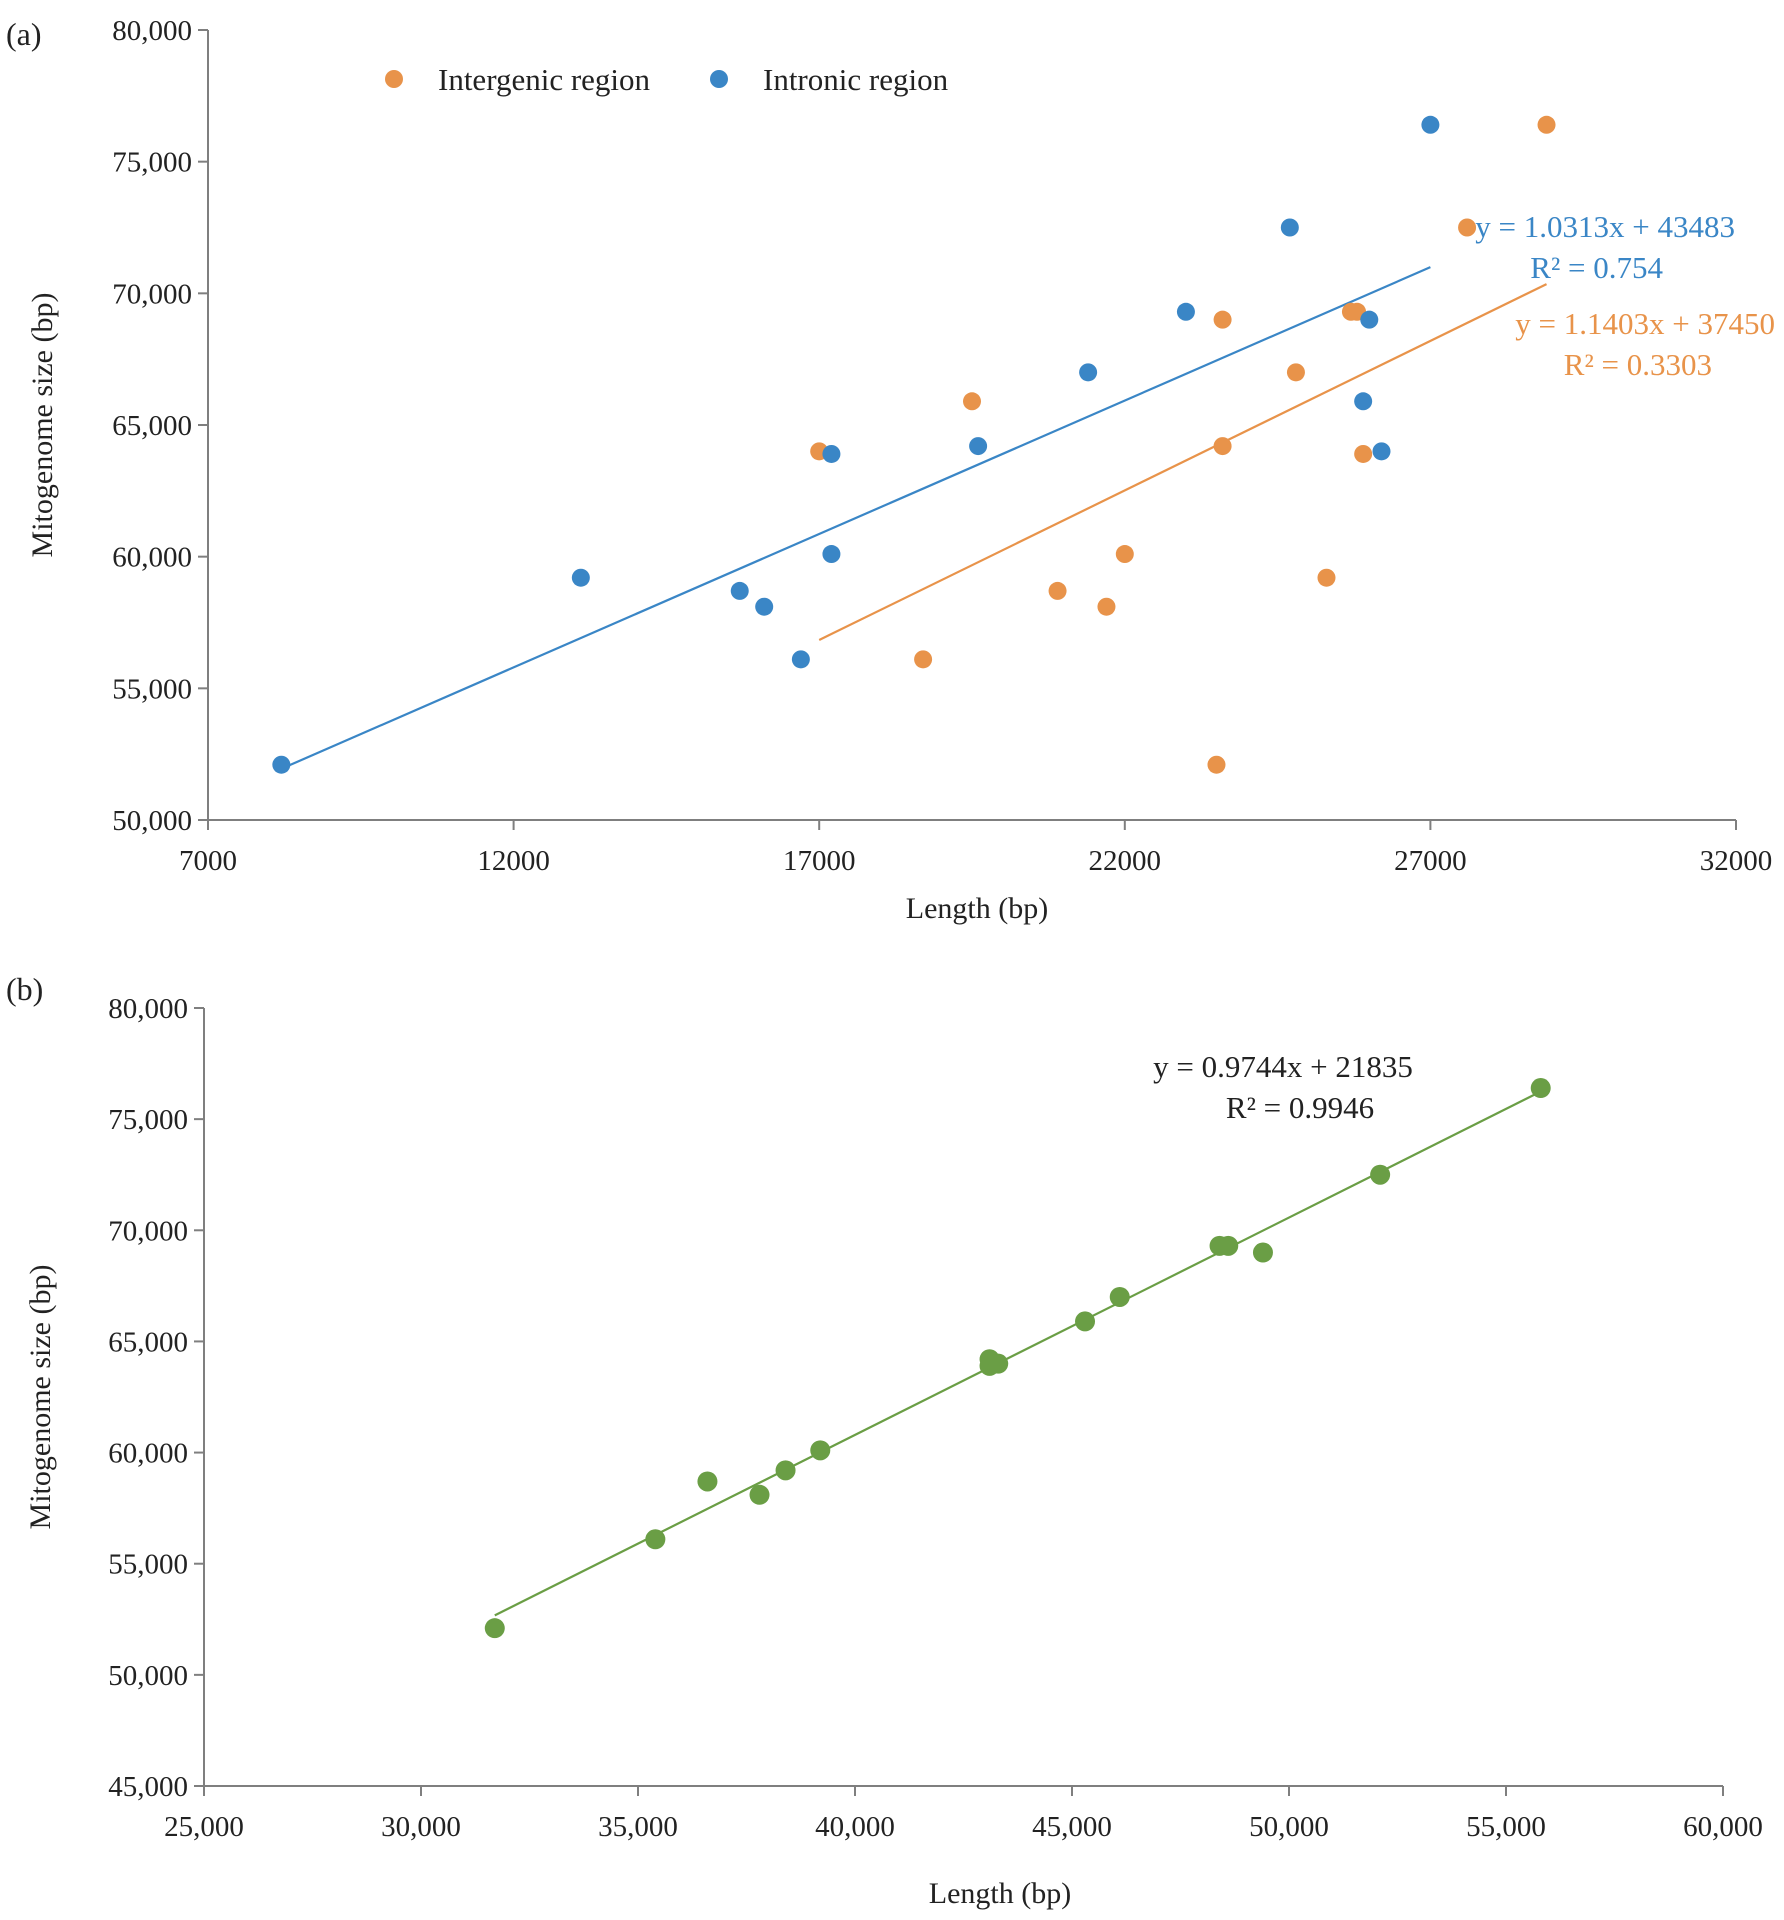 This screenshot has width=1784, height=1920. I want to click on total-r2: R² = 0.9946, so click(1300, 1107).